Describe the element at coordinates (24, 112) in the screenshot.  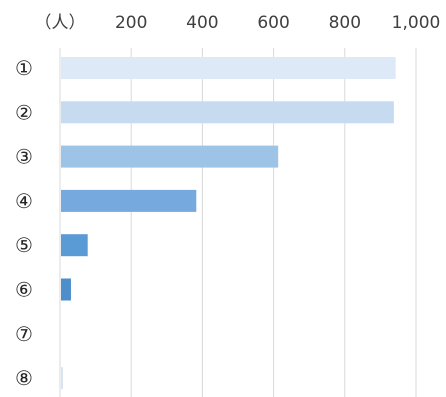
I see `category-label: ②` at that location.